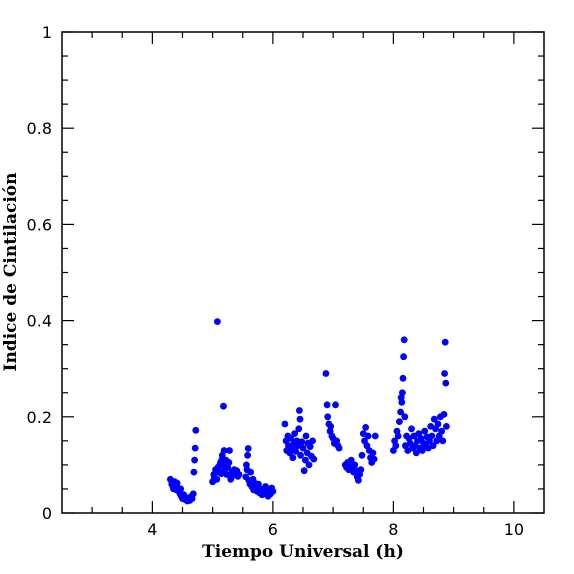 The height and width of the screenshot is (574, 574). What do you see at coordinates (303, 552) in the screenshot?
I see `x-axis-title: Tiempo Universal (h)` at bounding box center [303, 552].